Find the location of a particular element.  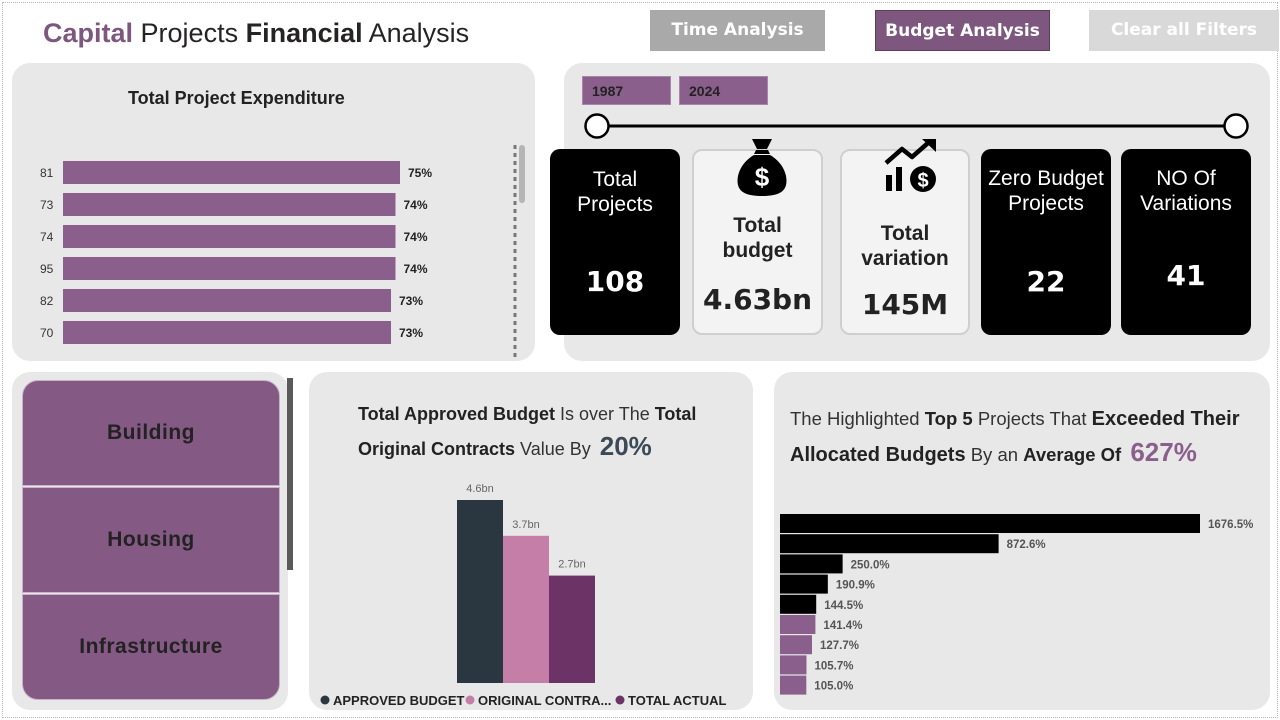

expenditure-chart: 81 75% 73 74% 74 74% 95 74% 82 73% 70 73% is located at coordinates (282, 252).